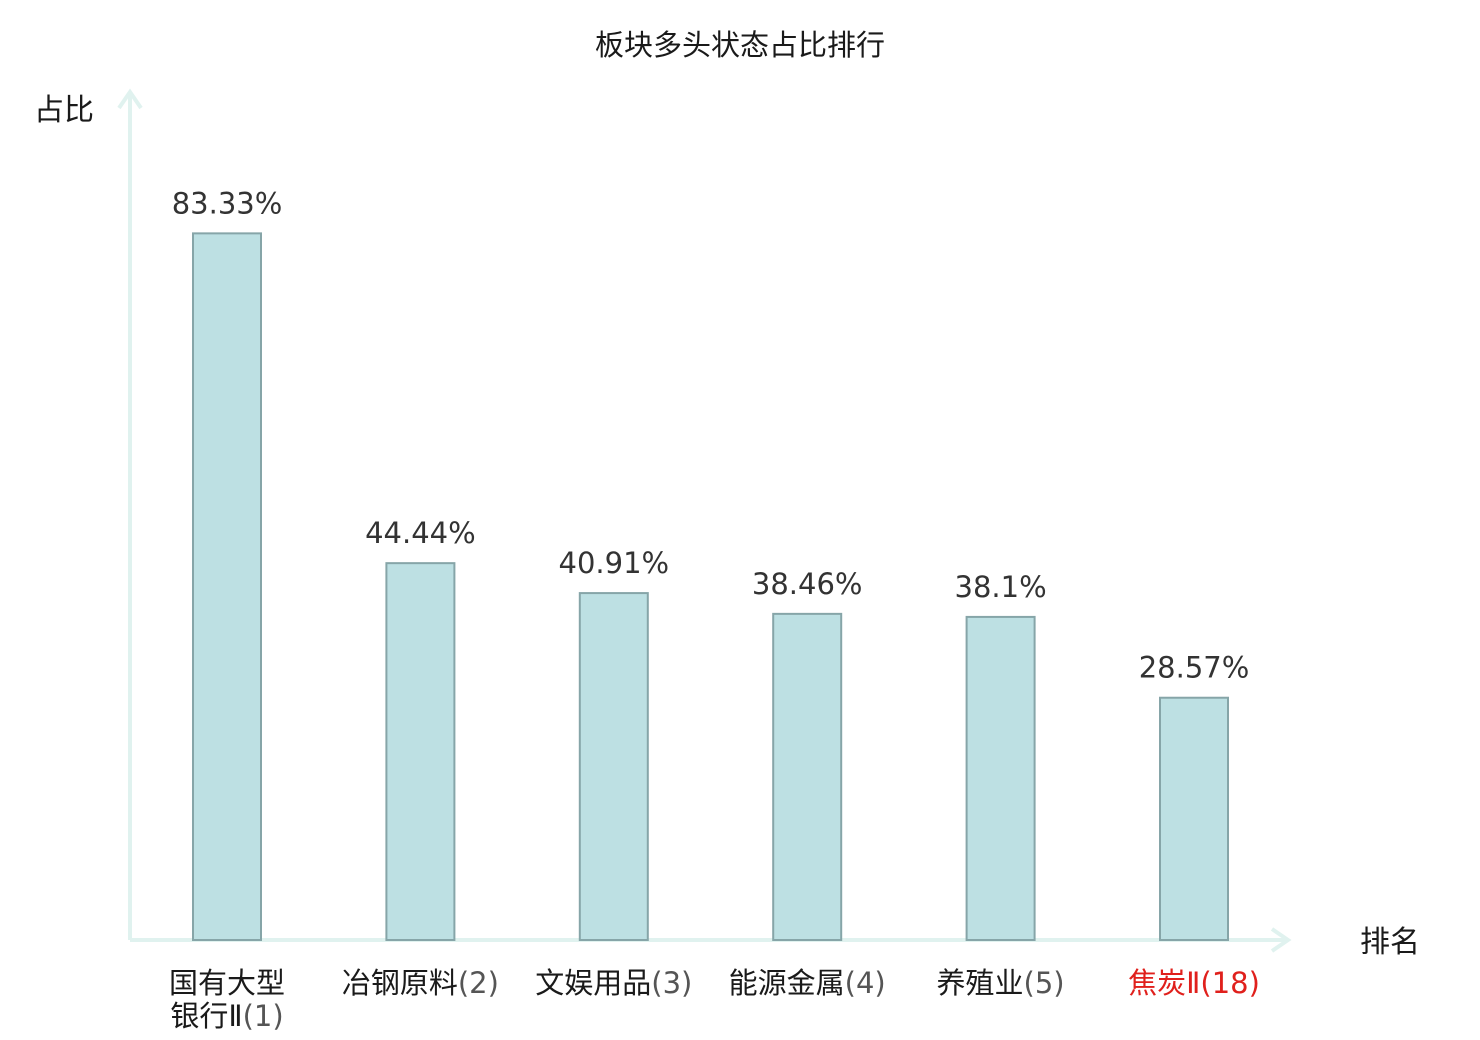 This screenshot has width=1480, height=1040. What do you see at coordinates (593, 983) in the screenshot?
I see `category-name: 文娱用品` at bounding box center [593, 983].